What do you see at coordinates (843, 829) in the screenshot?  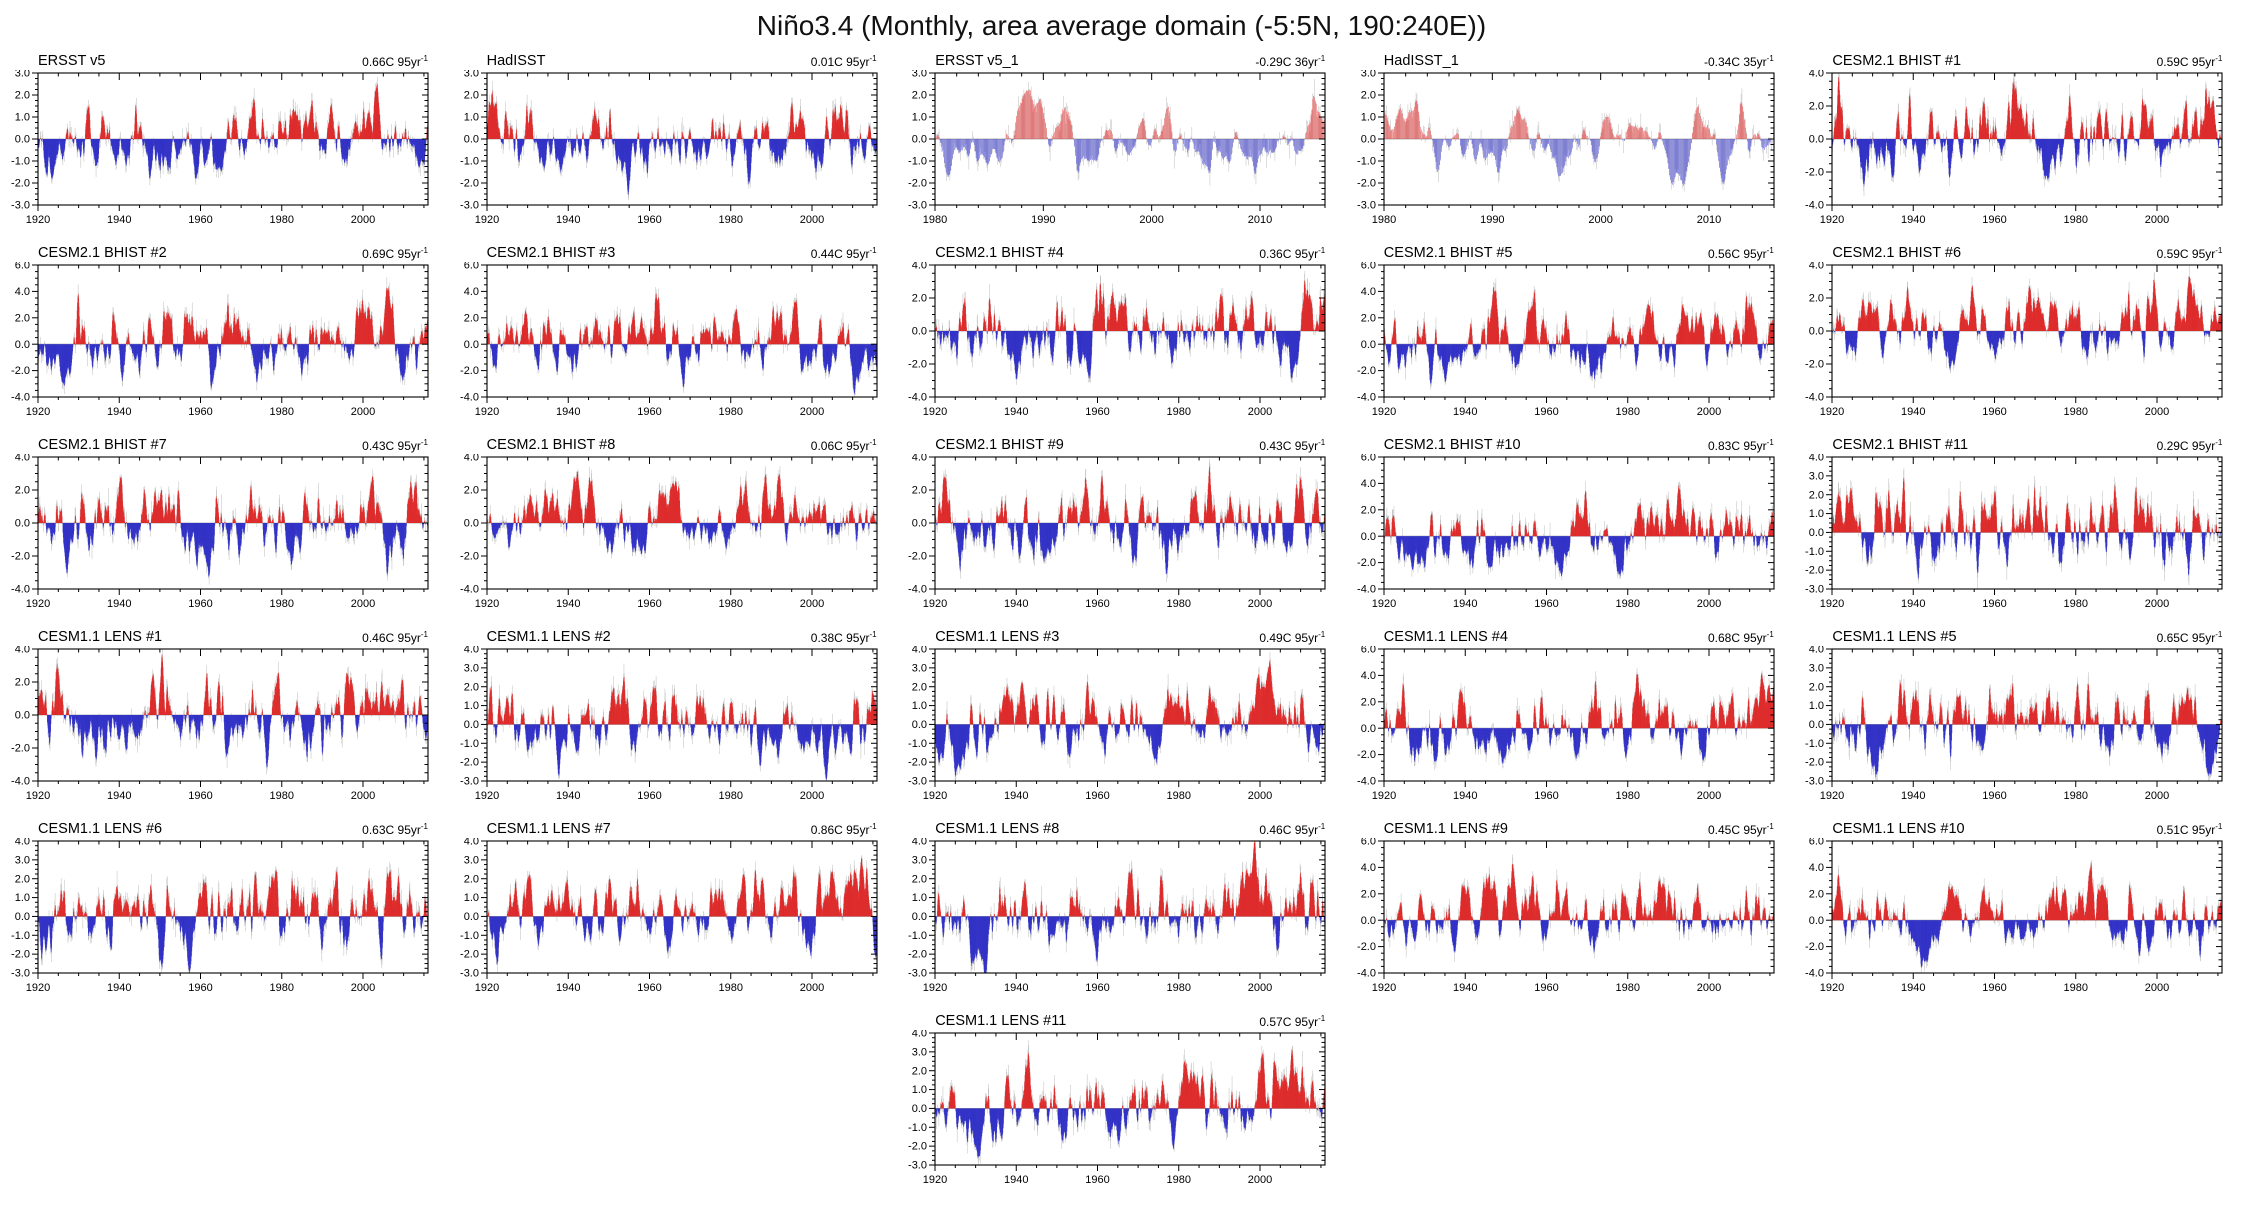 I see `panel-trend-label: 0.86C 95yr-1` at bounding box center [843, 829].